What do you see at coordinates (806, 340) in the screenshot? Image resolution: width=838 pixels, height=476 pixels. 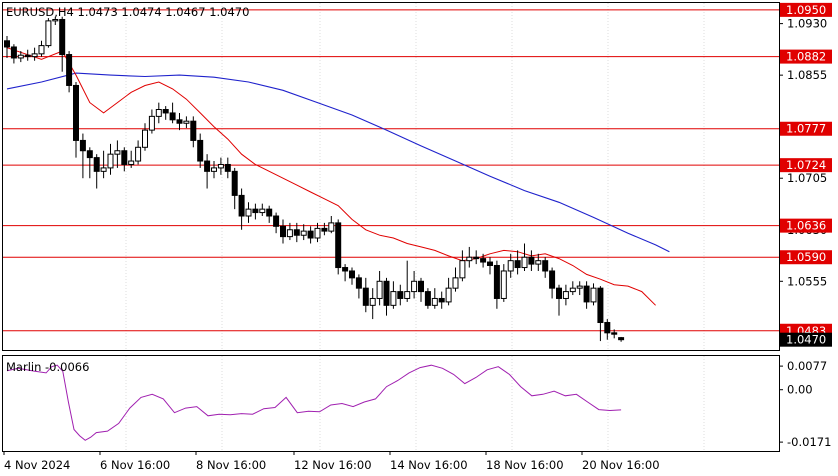 I see `current-price-label: 1.0470` at bounding box center [806, 340].